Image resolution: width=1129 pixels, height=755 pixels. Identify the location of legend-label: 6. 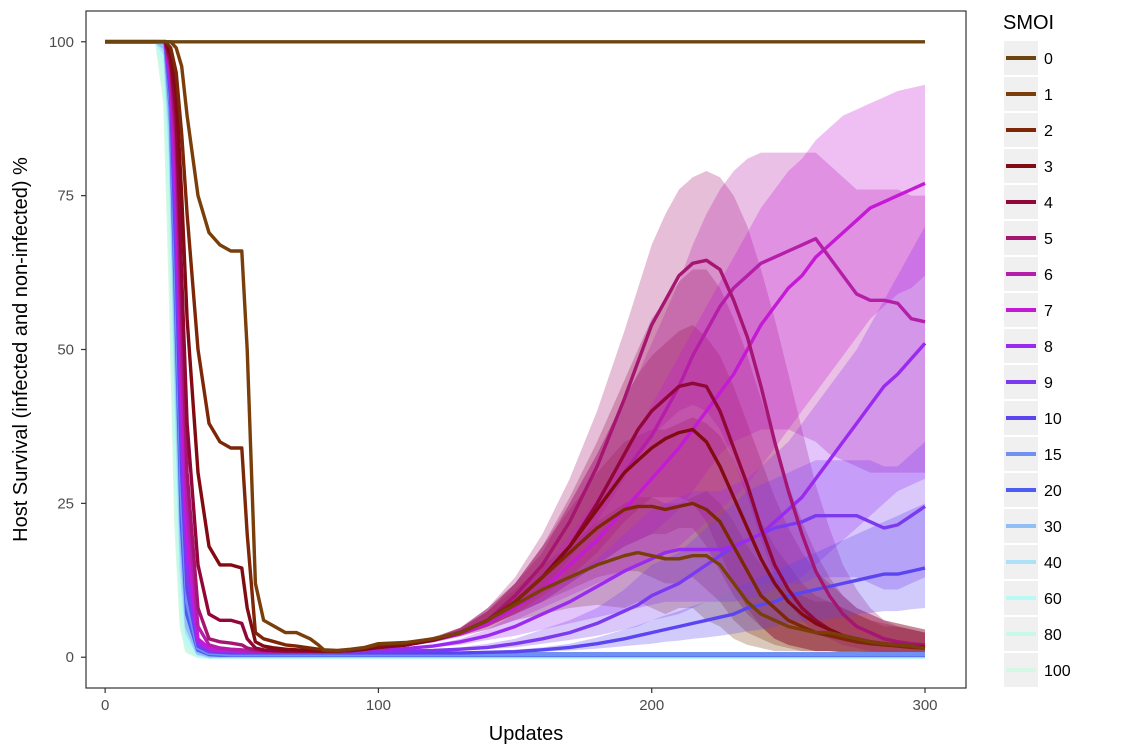
(1048, 275).